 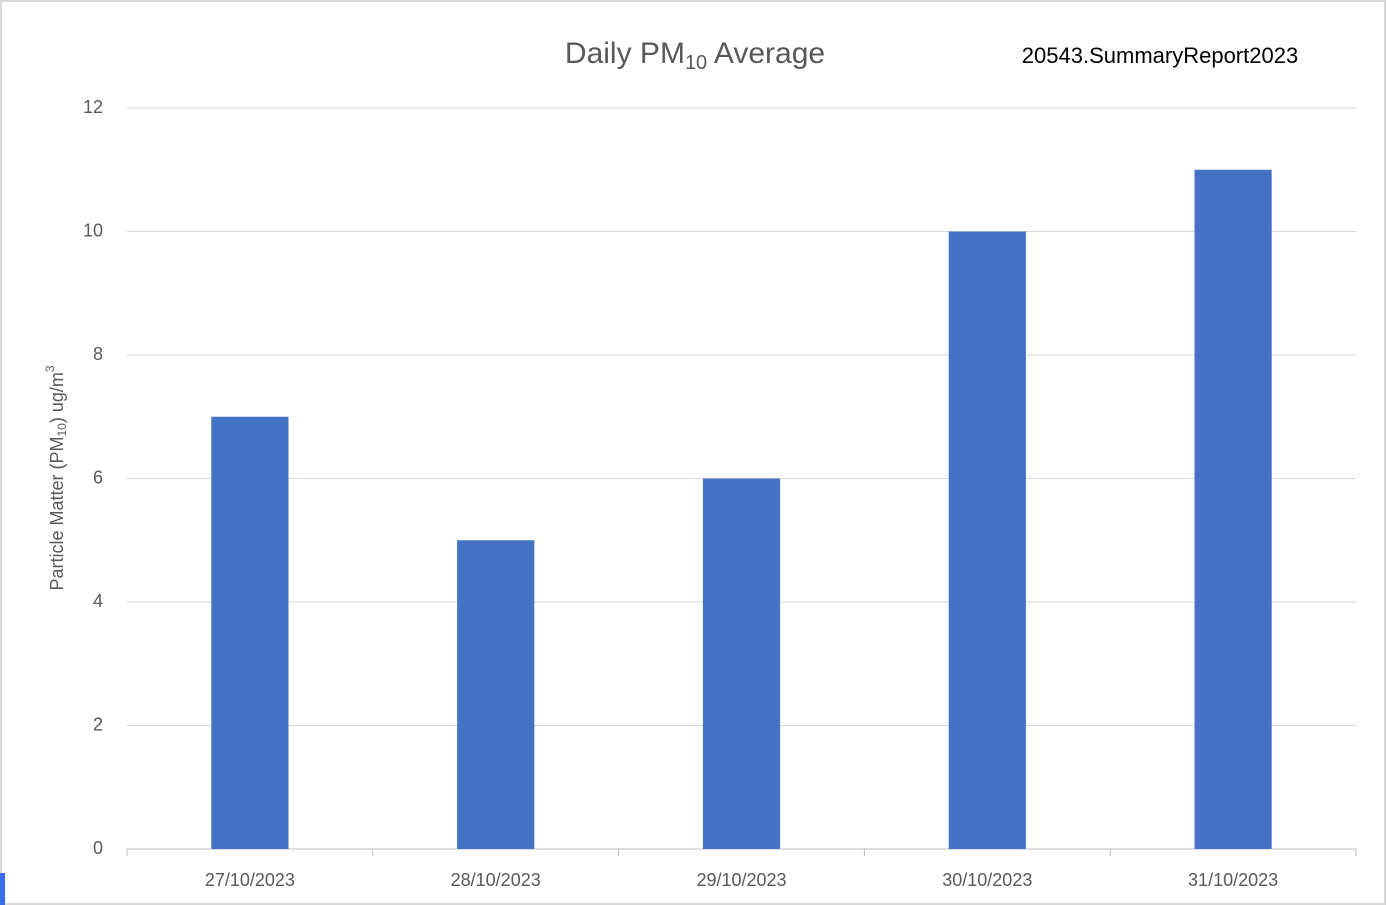 I want to click on title-part: Average, so click(x=766, y=53).